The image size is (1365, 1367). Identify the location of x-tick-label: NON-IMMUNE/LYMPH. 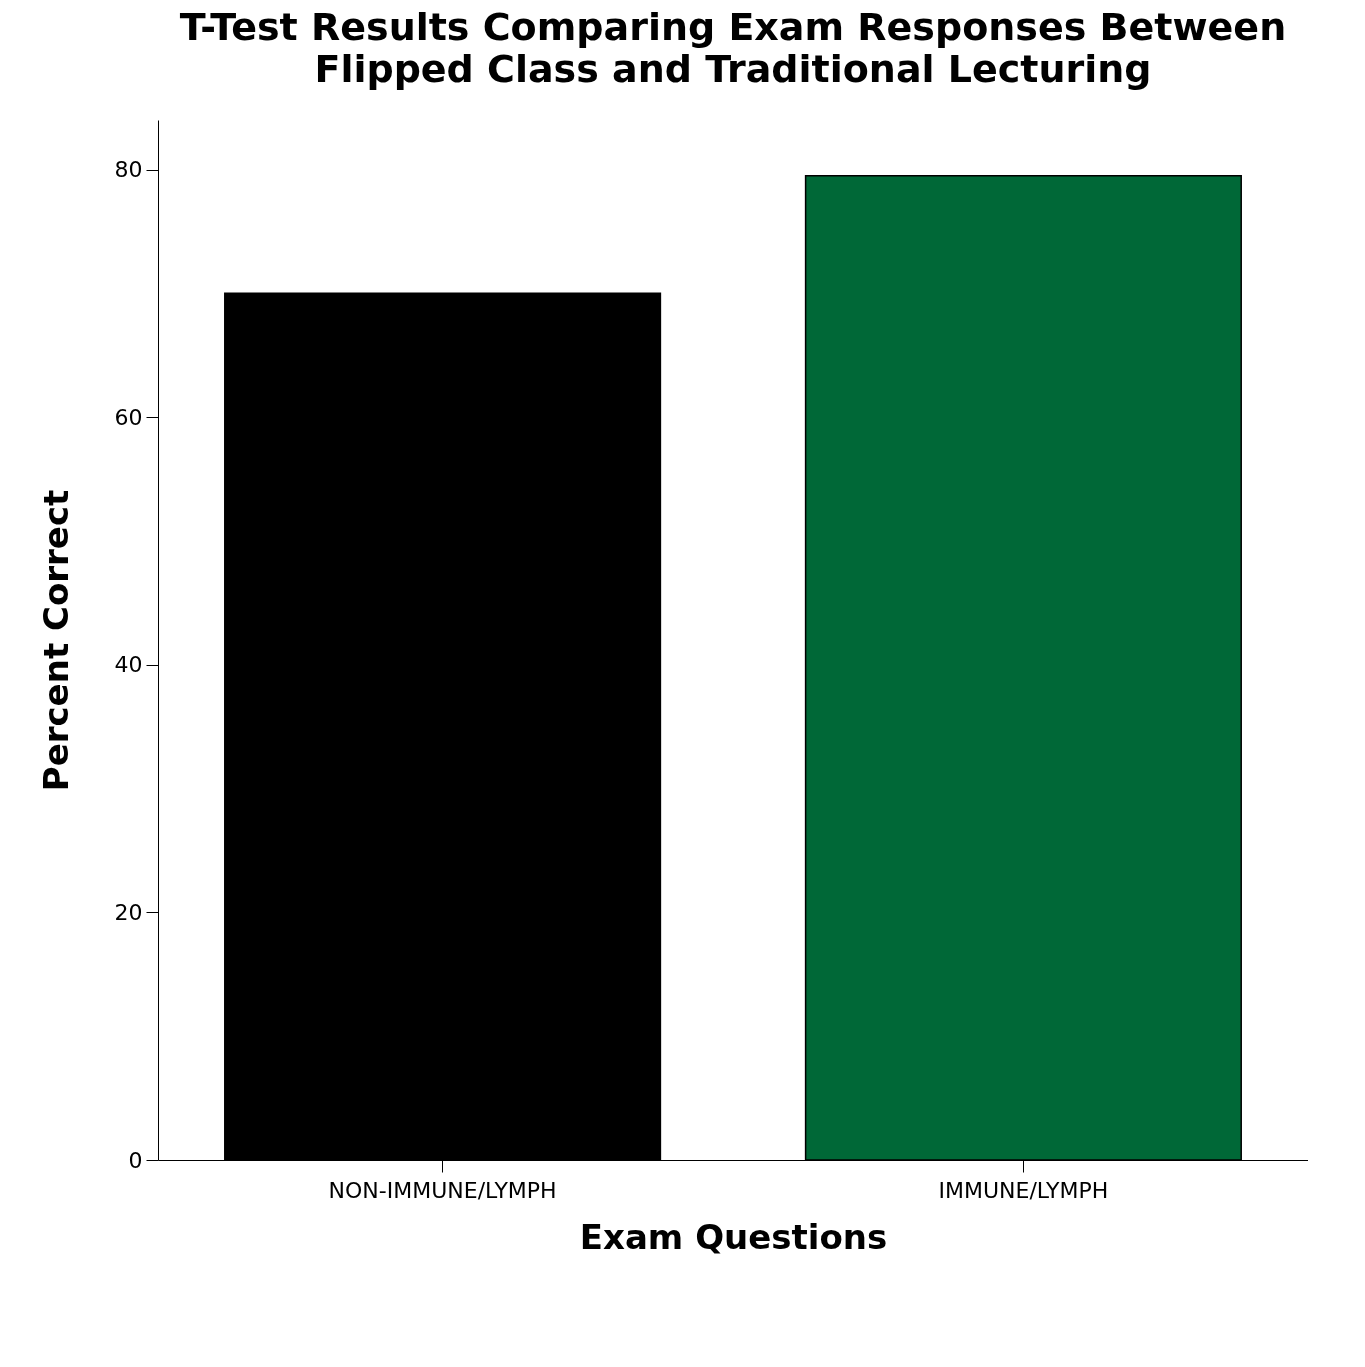
(442, 1190).